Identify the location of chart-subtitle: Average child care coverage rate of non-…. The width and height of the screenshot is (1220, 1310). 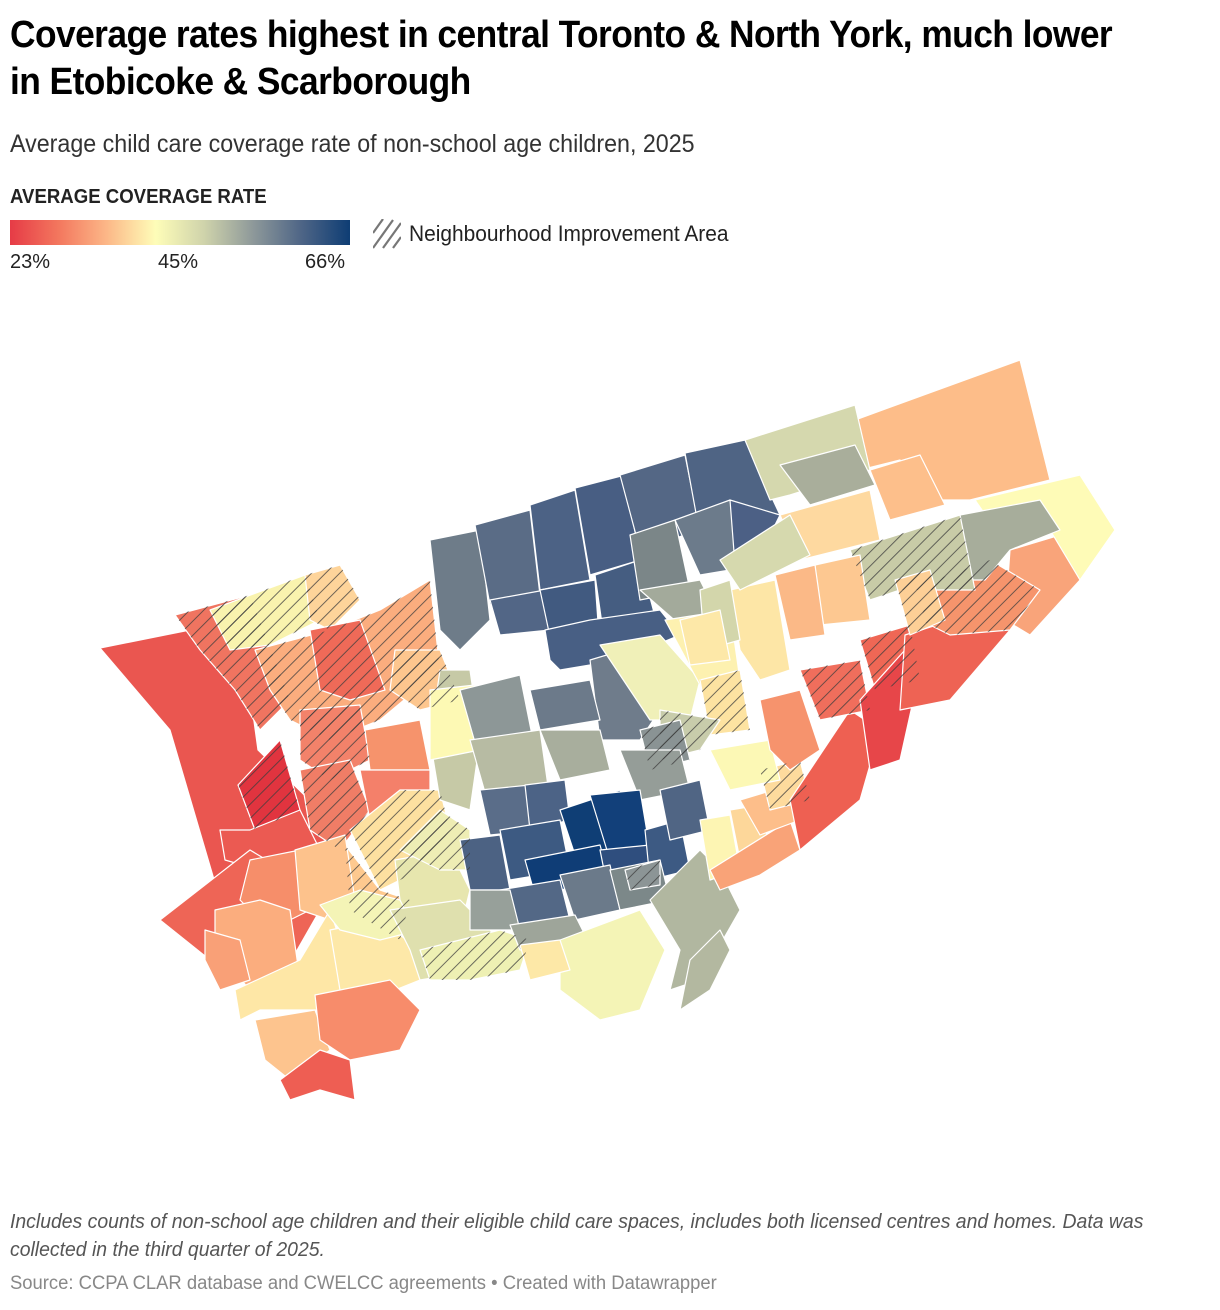
(352, 144).